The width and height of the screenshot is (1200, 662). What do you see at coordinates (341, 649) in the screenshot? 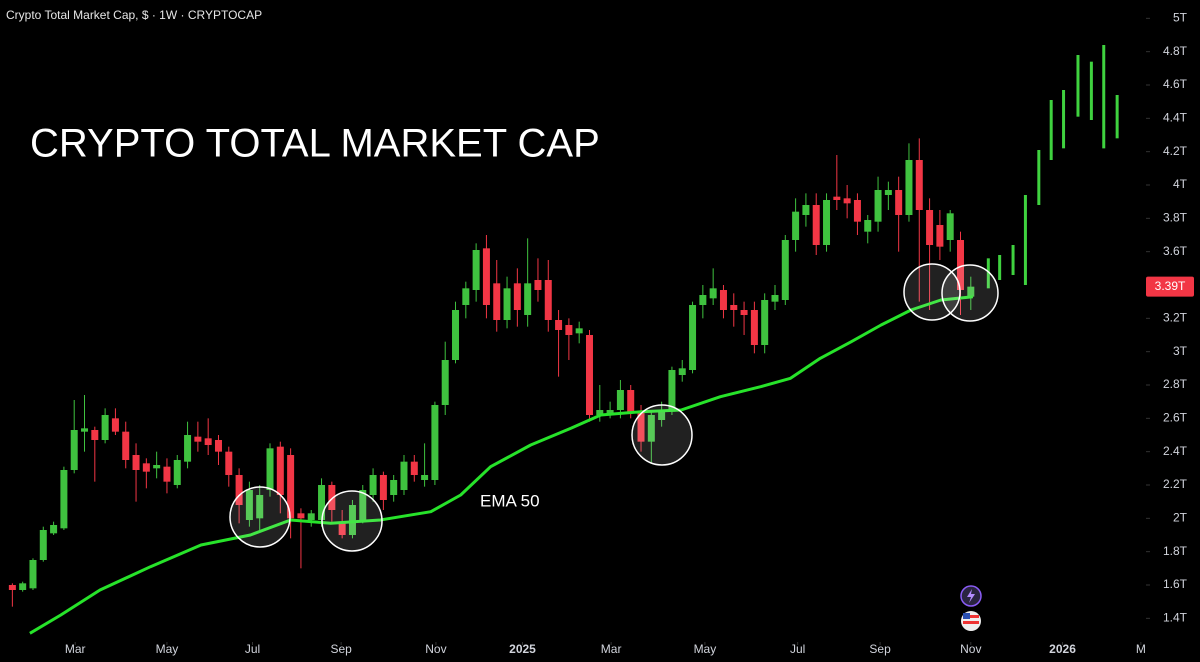
I see `x-tick-label: Sep` at bounding box center [341, 649].